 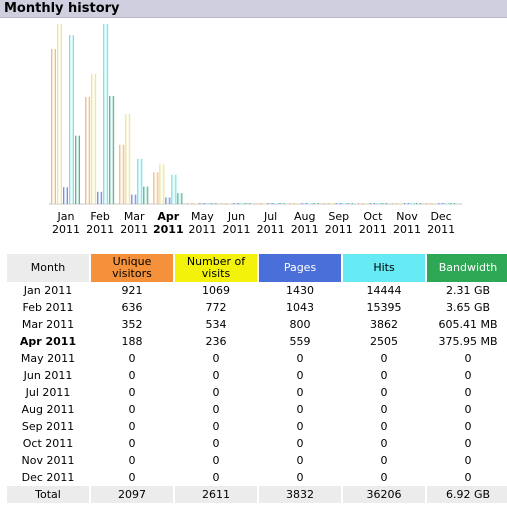 I want to click on bar-unique-feb, so click(x=88, y=150).